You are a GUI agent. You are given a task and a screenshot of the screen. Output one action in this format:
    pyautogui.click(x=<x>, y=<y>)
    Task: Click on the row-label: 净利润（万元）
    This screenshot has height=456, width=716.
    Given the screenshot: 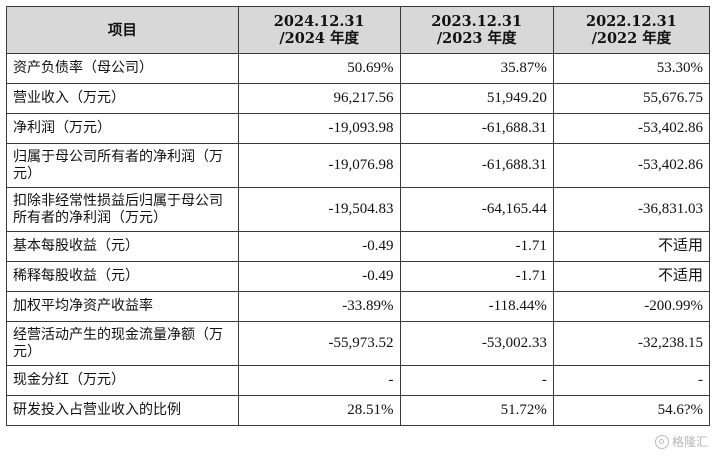 What is the action you would take?
    pyautogui.click(x=122, y=128)
    